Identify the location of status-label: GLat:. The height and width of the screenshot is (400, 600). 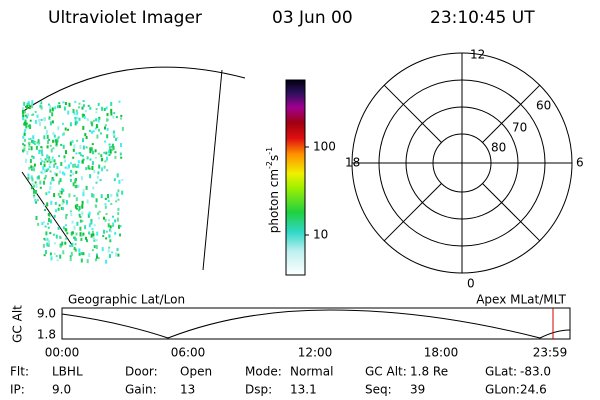
(501, 372).